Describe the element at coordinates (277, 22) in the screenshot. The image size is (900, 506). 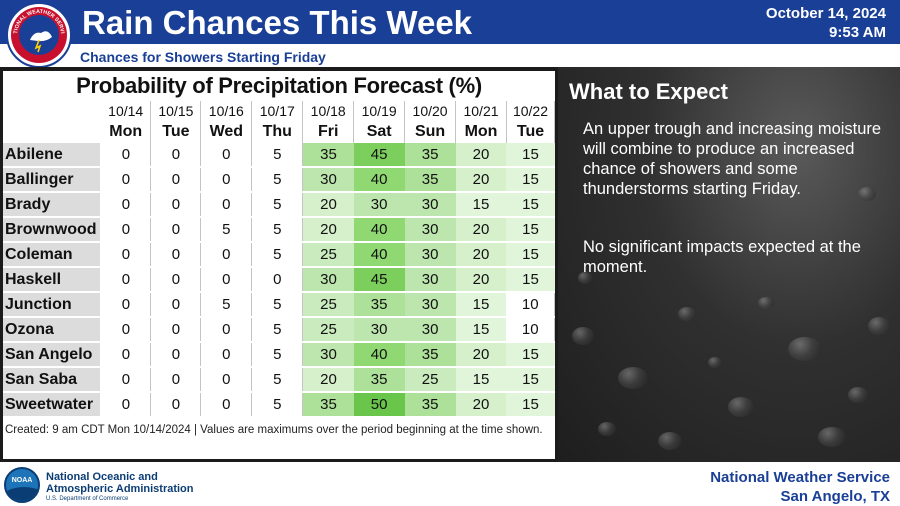
I see `page-title: Rain Chances This Week` at that location.